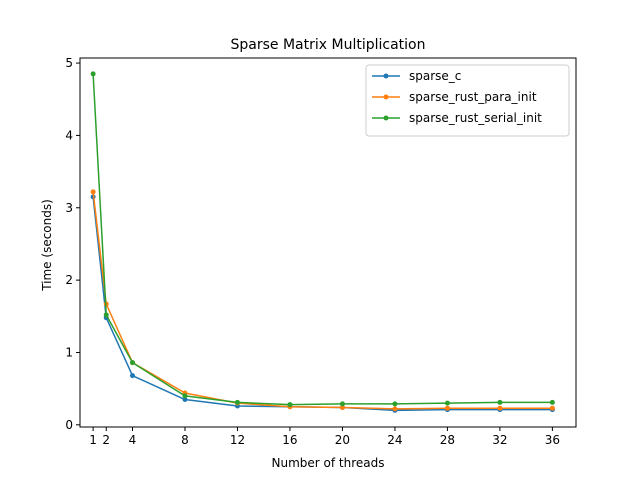  What do you see at coordinates (289, 440) in the screenshot?
I see `x-tick-label: 16` at bounding box center [289, 440].